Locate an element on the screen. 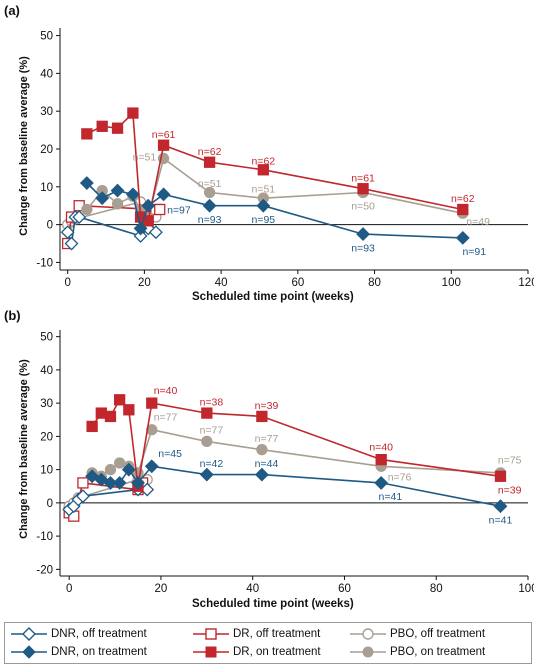  y-tick-label: -20 is located at coordinates (44, 570).